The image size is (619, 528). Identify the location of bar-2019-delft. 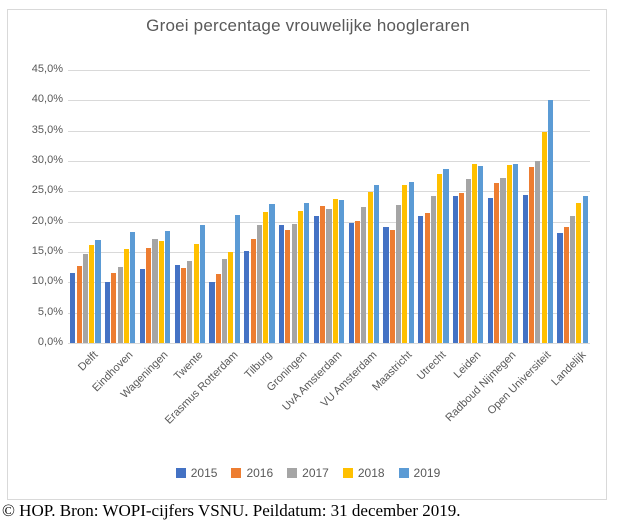
(98, 291).